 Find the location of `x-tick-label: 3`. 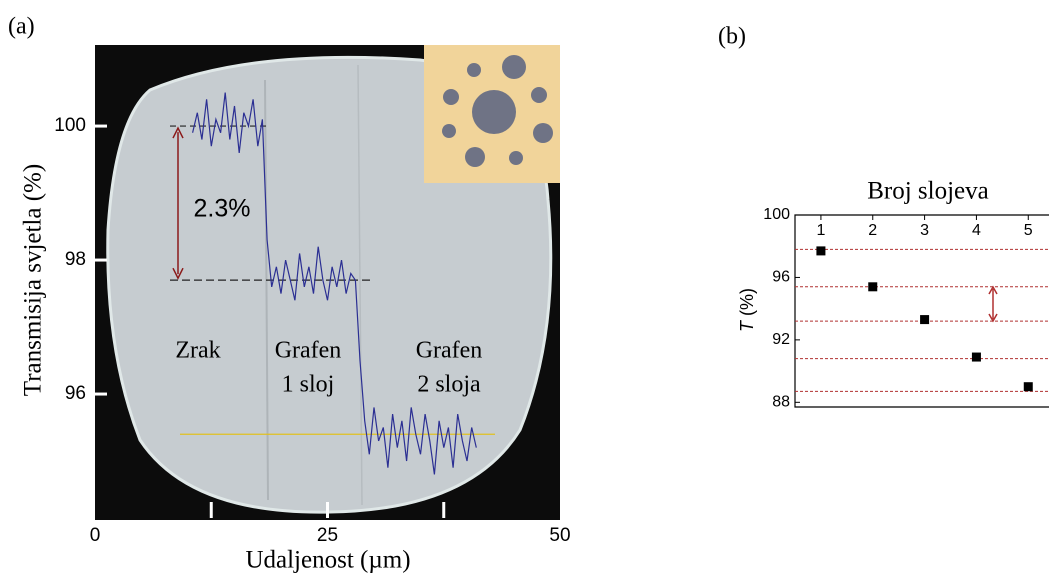

x-tick-label: 3 is located at coordinates (924, 230).